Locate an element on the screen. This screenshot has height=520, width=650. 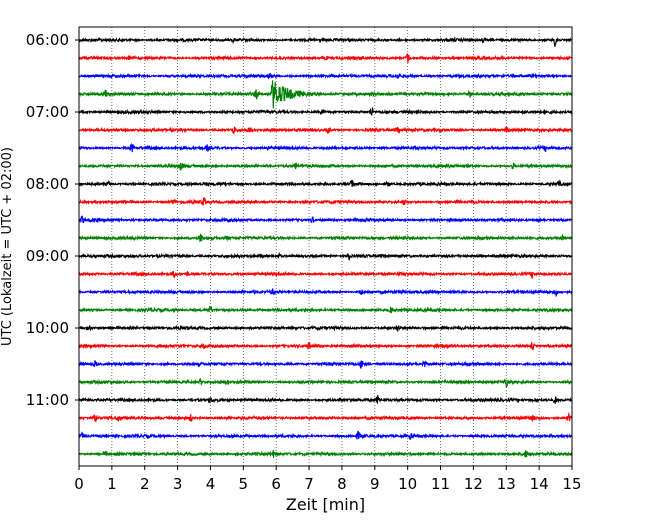
x-tick-label: 10 is located at coordinates (407, 484).